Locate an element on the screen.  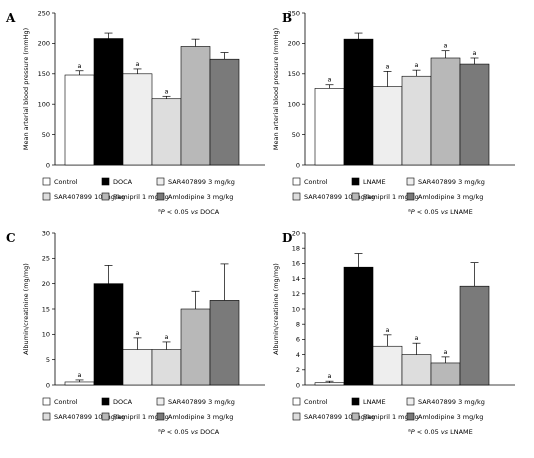
y-tick-label: 30 is located at coordinates (46, 233).